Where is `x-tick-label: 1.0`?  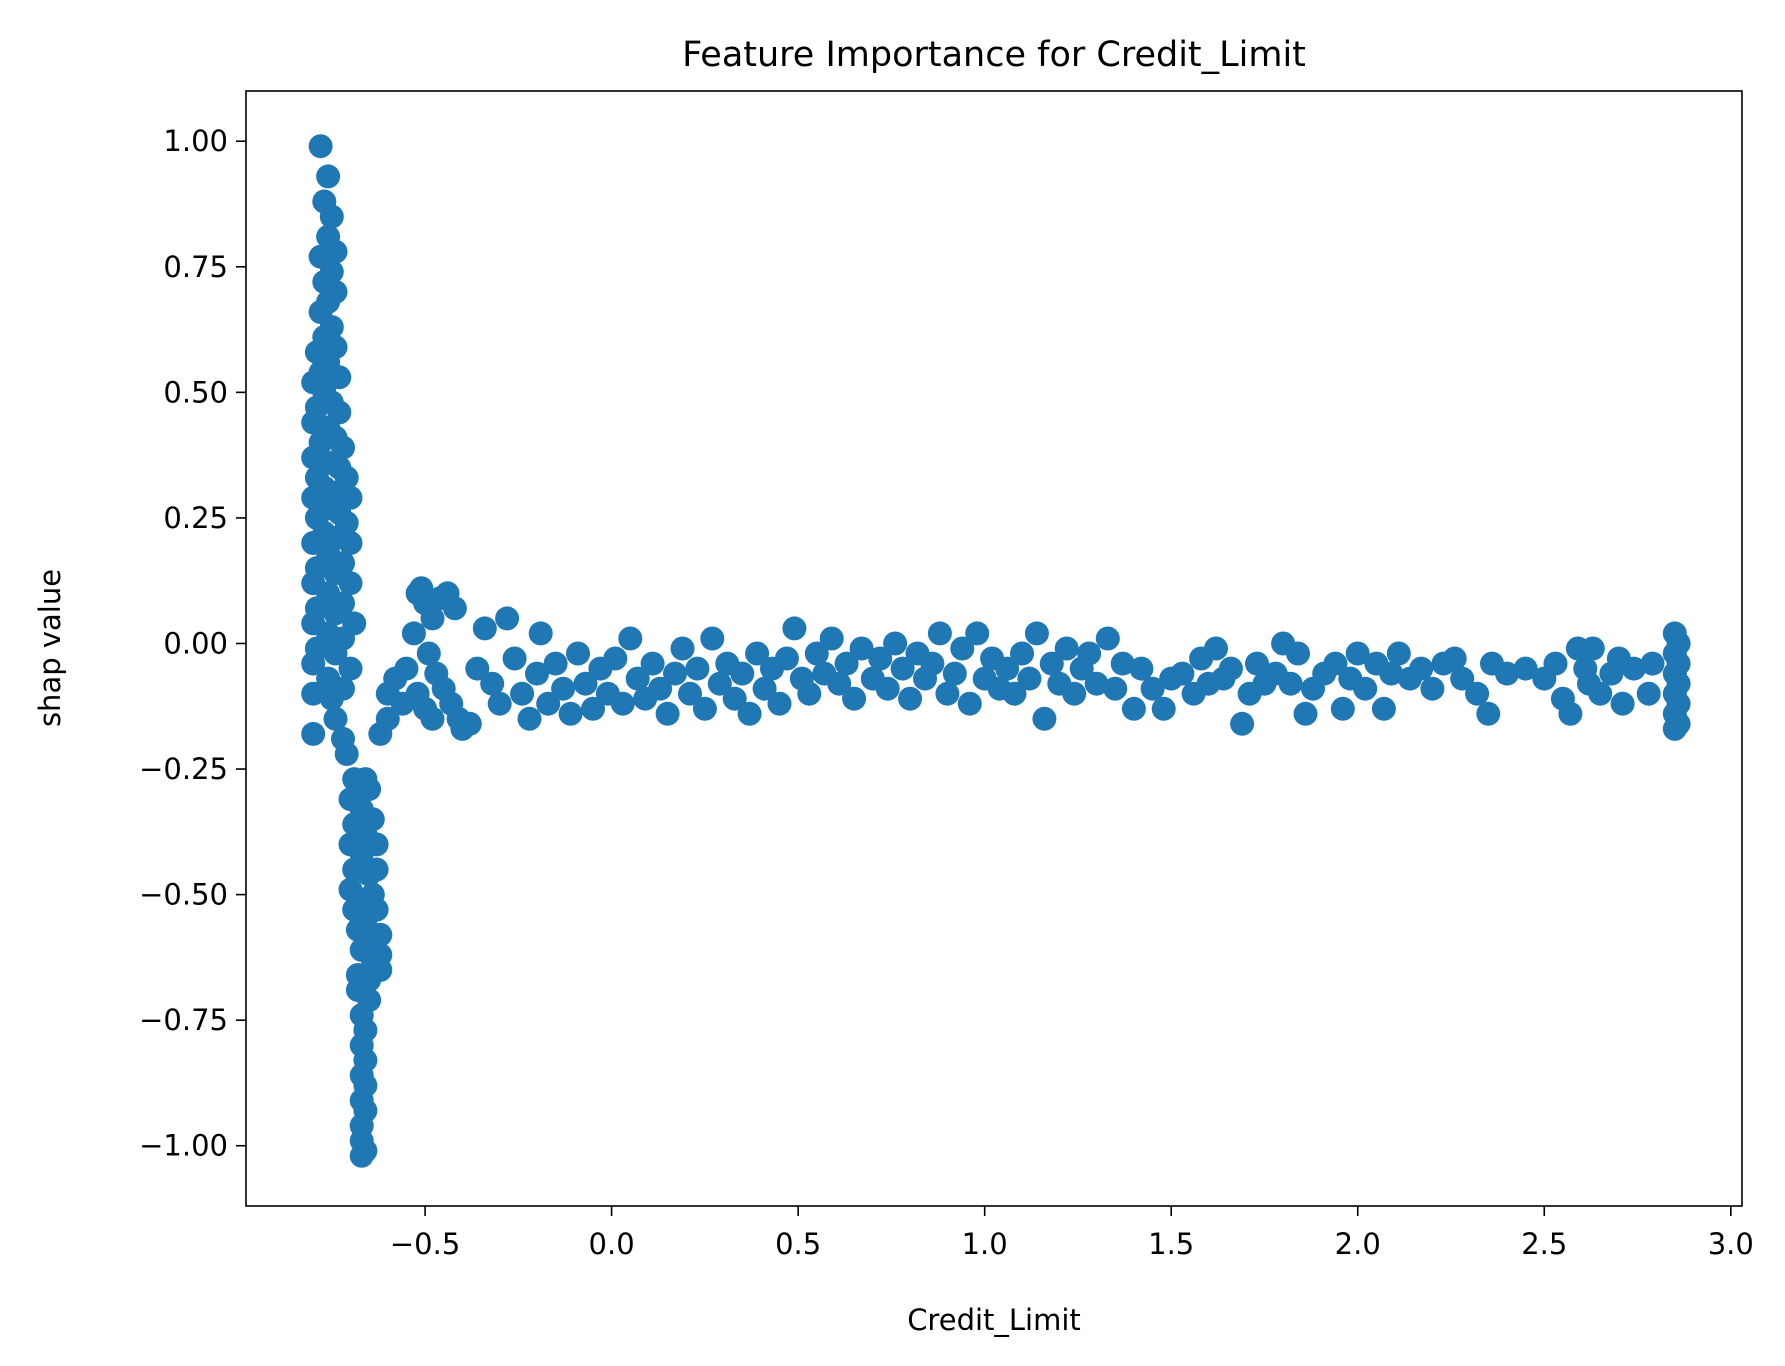
x-tick-label: 1.0 is located at coordinates (985, 1244).